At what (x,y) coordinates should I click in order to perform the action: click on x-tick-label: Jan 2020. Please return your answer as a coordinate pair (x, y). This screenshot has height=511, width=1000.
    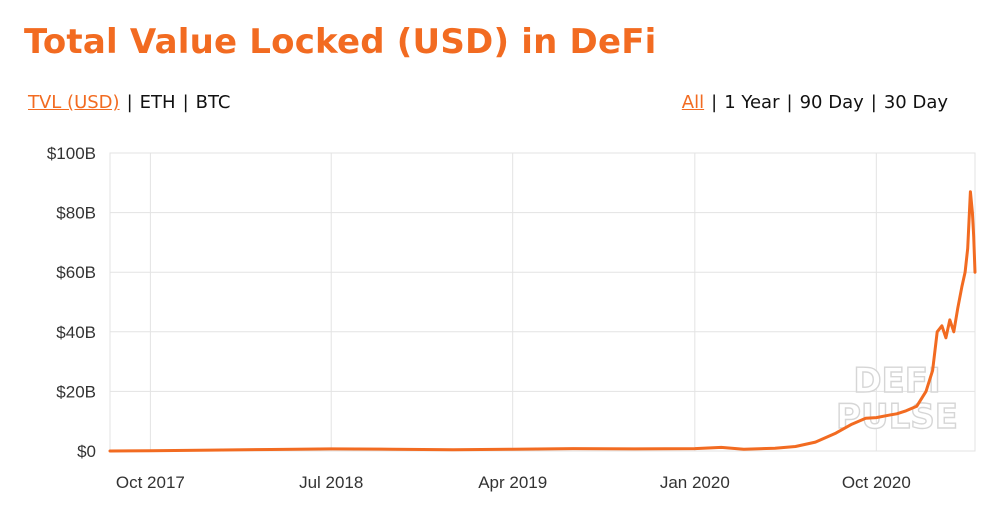
    Looking at the image, I should click on (695, 482).